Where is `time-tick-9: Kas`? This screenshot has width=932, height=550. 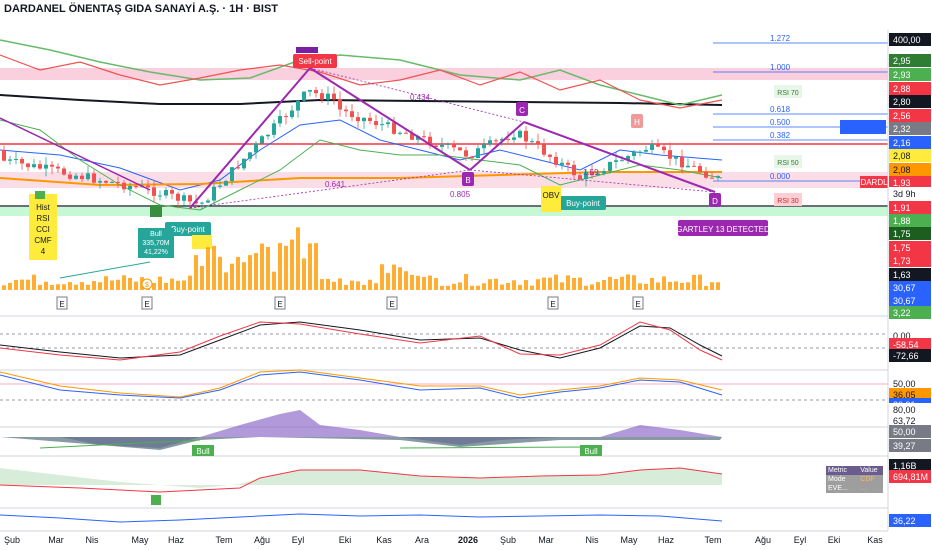 time-tick-9: Kas is located at coordinates (384, 540).